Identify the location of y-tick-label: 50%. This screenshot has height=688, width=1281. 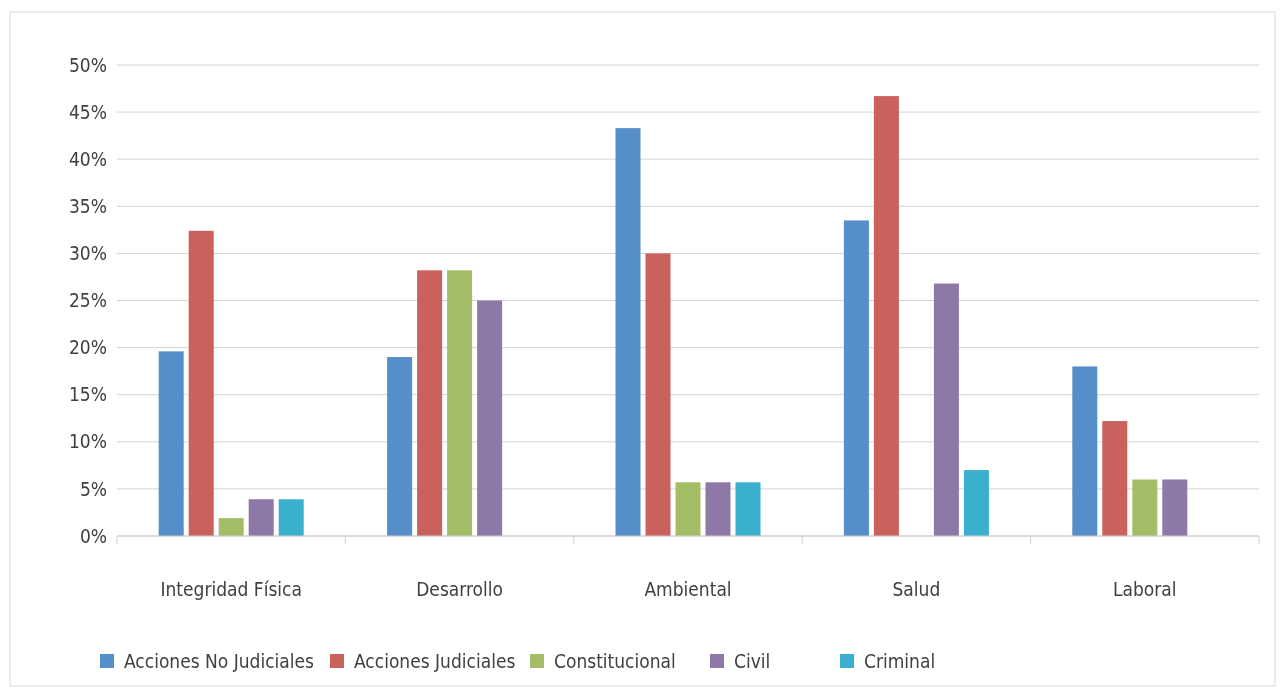
(88, 64).